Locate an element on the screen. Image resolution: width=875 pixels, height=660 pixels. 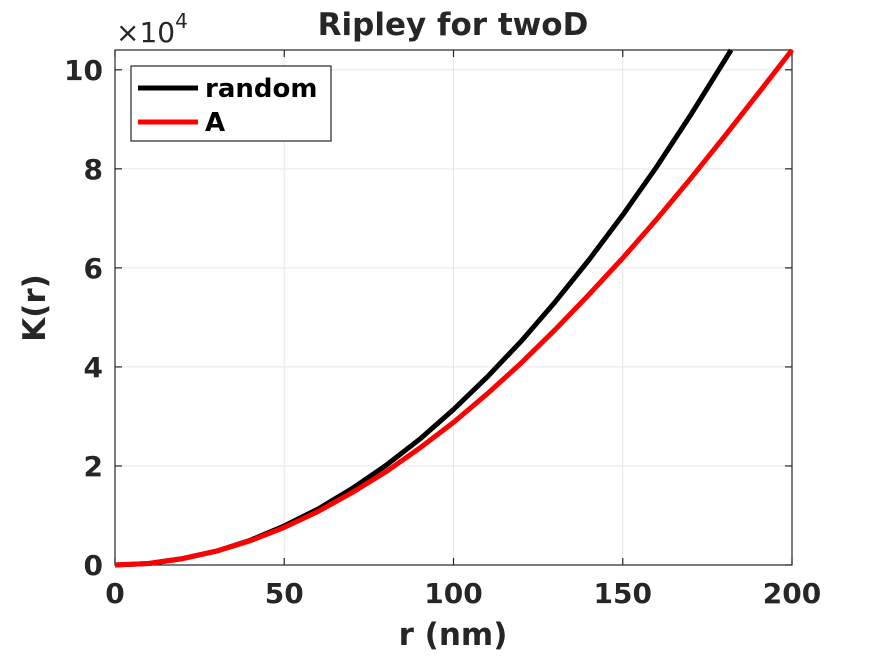
x-tick-label: 200 is located at coordinates (792, 593).